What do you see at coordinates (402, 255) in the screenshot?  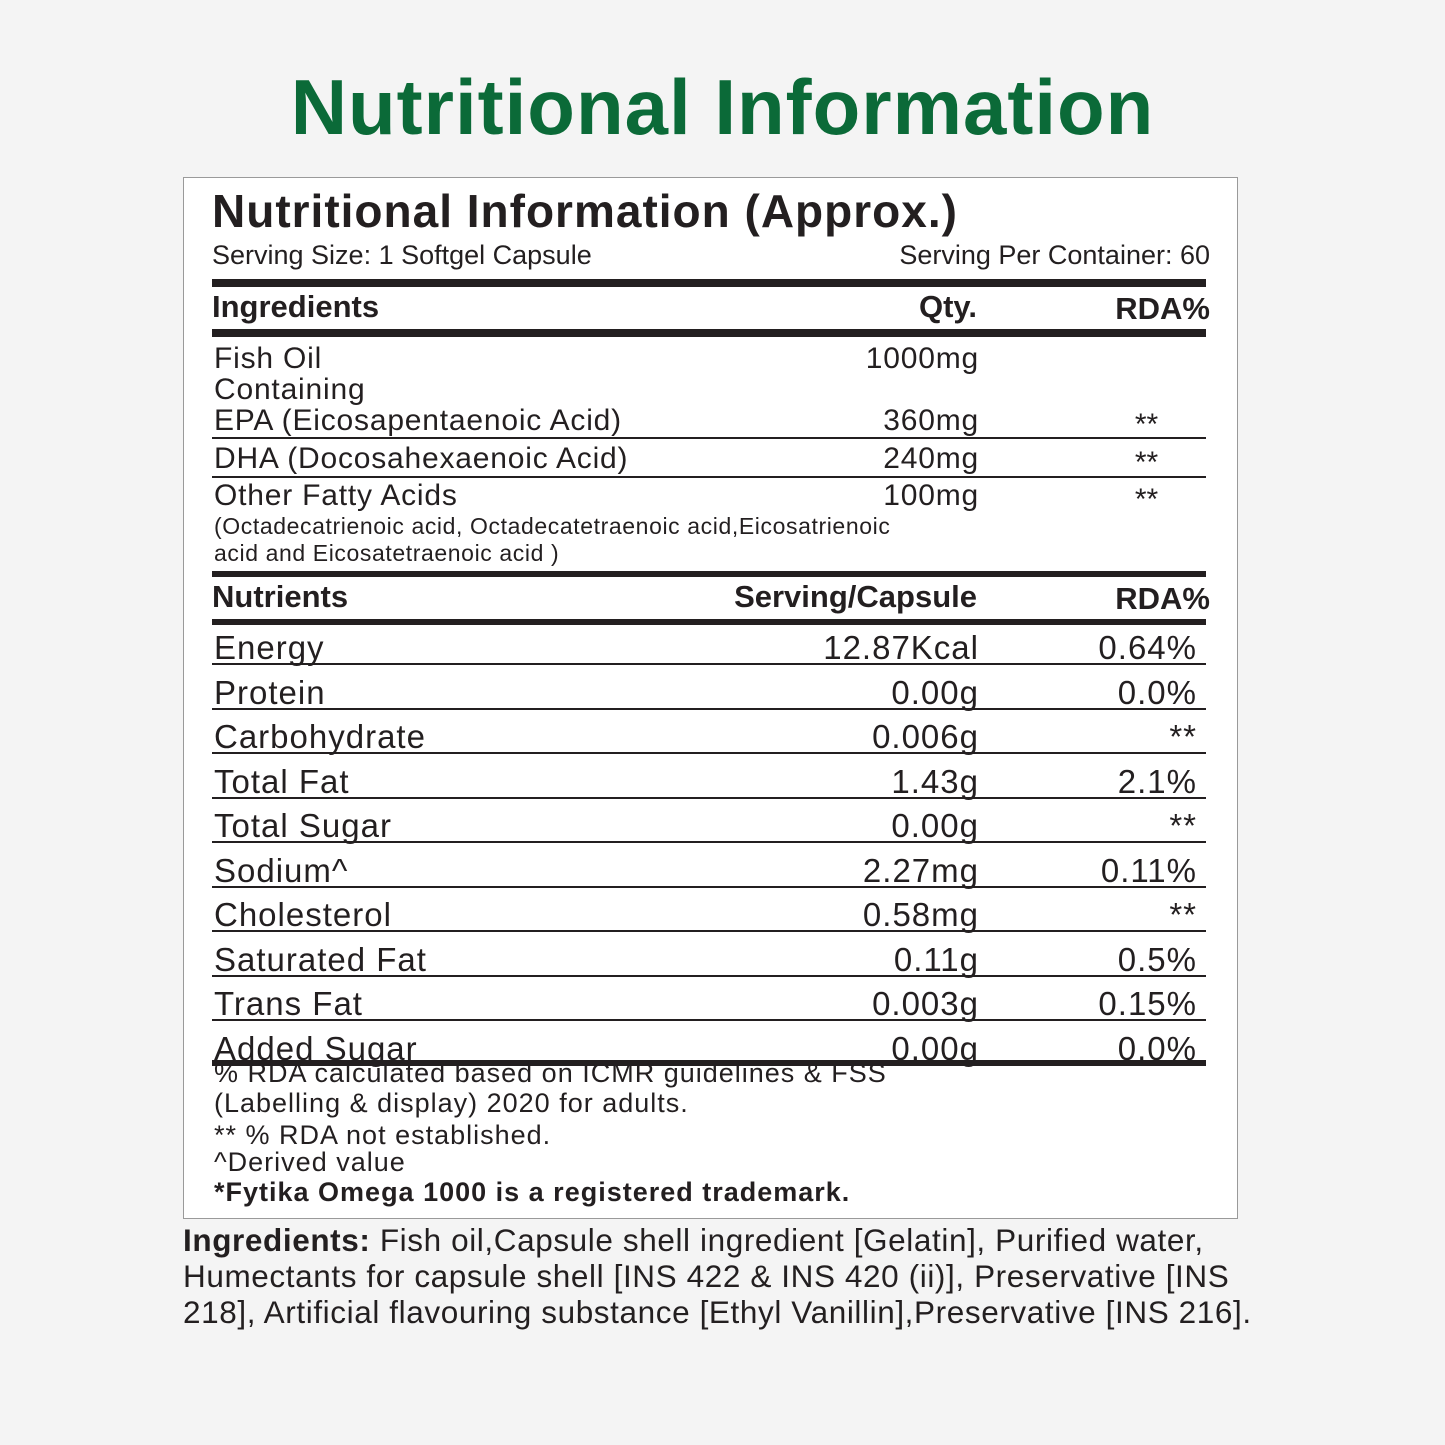 I see `serving-size: Serving Size: 1 Softgel Capsule` at bounding box center [402, 255].